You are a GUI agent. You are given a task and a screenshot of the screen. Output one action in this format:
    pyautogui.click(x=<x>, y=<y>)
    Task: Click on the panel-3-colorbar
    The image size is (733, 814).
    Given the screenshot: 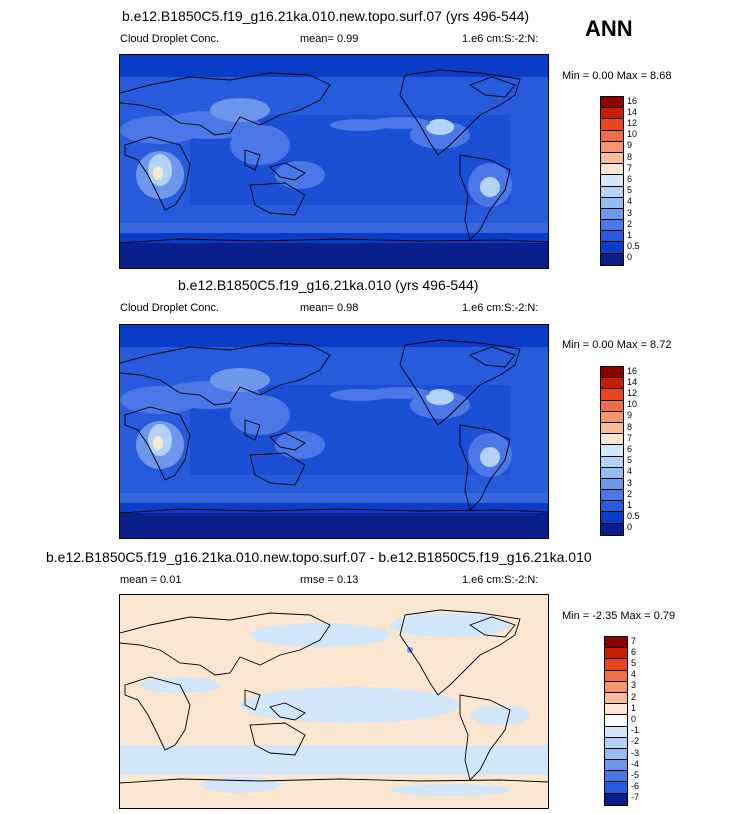 What is the action you would take?
    pyautogui.click(x=616, y=721)
    